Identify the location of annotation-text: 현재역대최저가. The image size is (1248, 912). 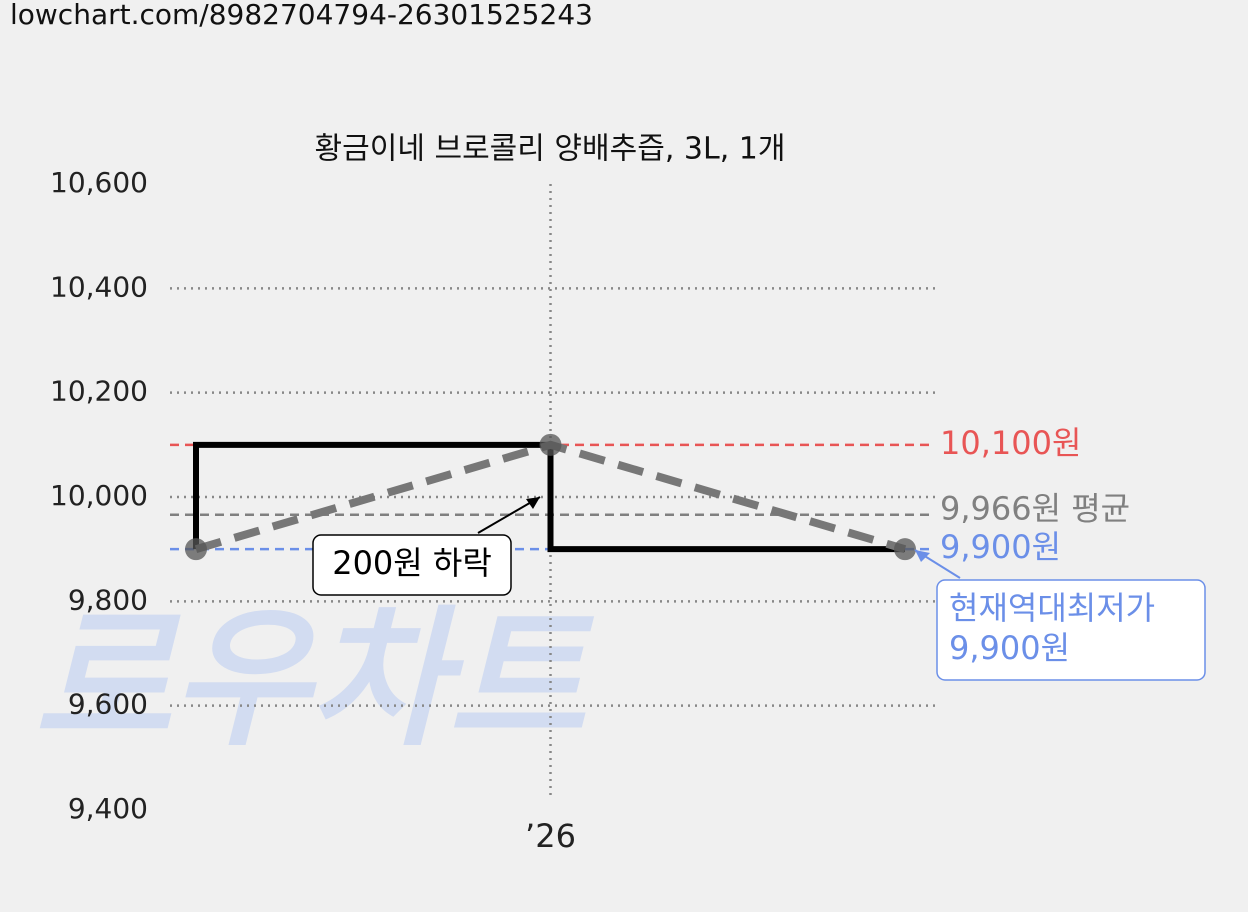
(1052, 608).